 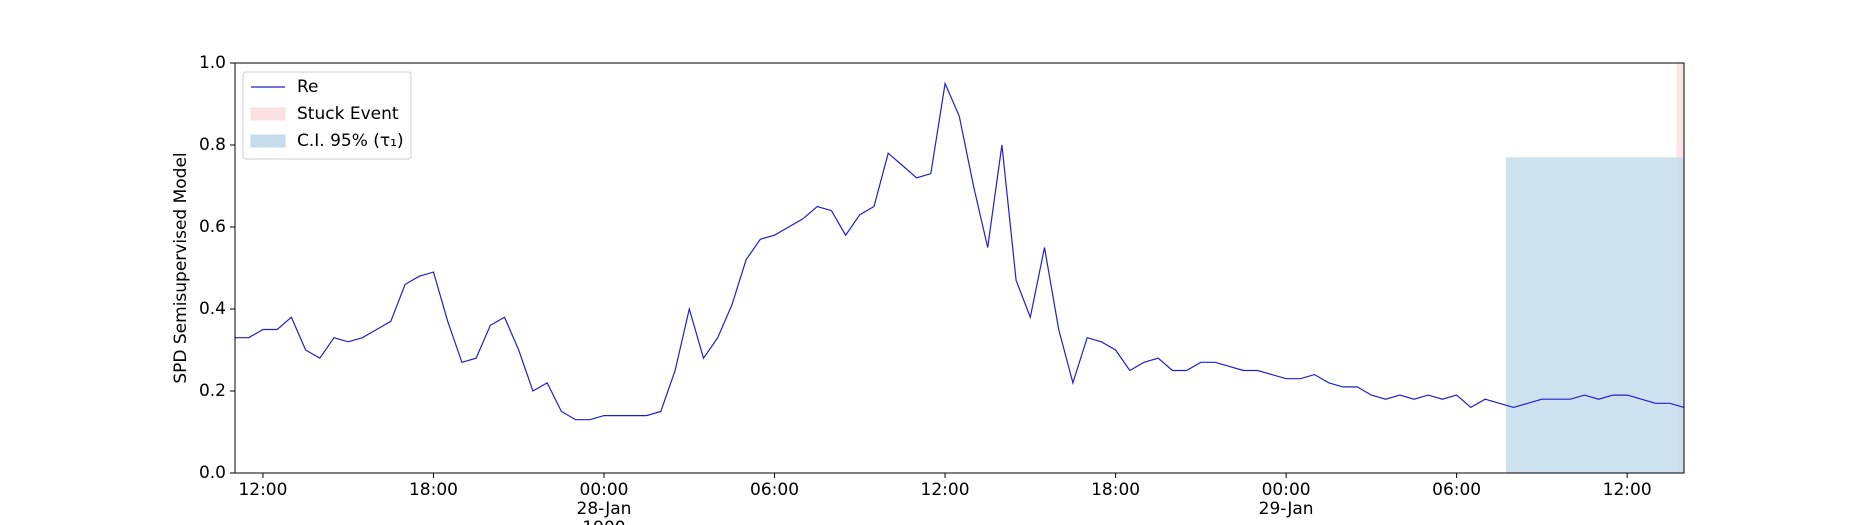 I want to click on y-tick-label: 0.8, so click(x=212, y=145).